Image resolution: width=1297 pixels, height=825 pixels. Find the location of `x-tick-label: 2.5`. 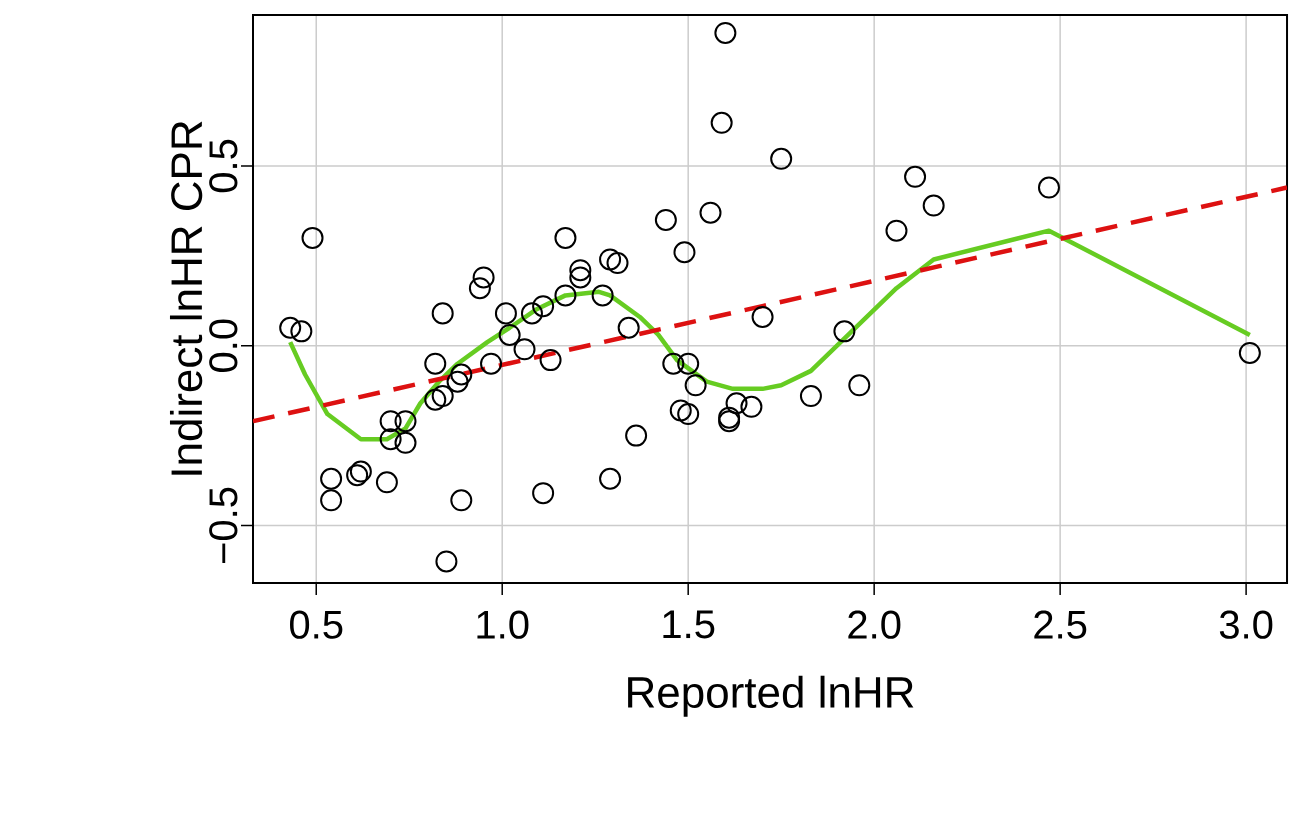

x-tick-label: 2.5 is located at coordinates (1060, 624).